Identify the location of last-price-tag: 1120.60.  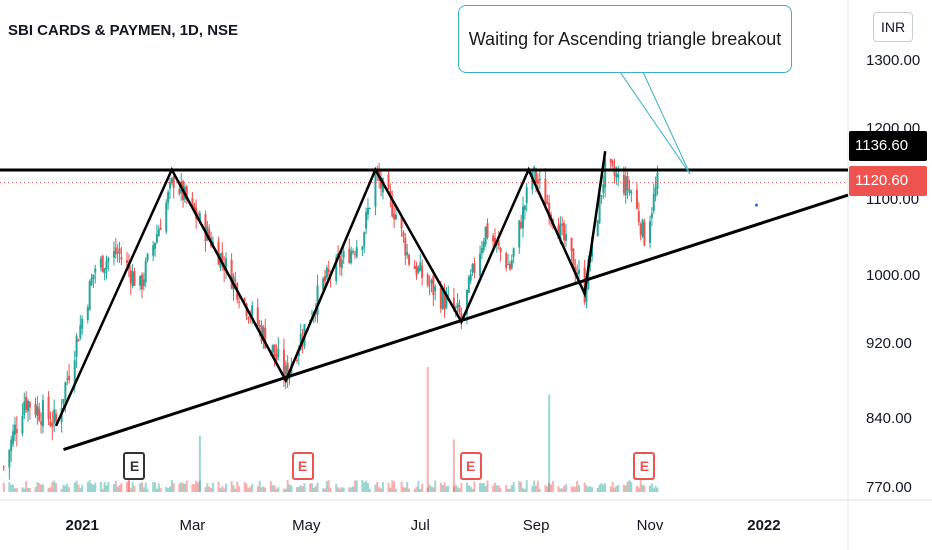
(888, 181).